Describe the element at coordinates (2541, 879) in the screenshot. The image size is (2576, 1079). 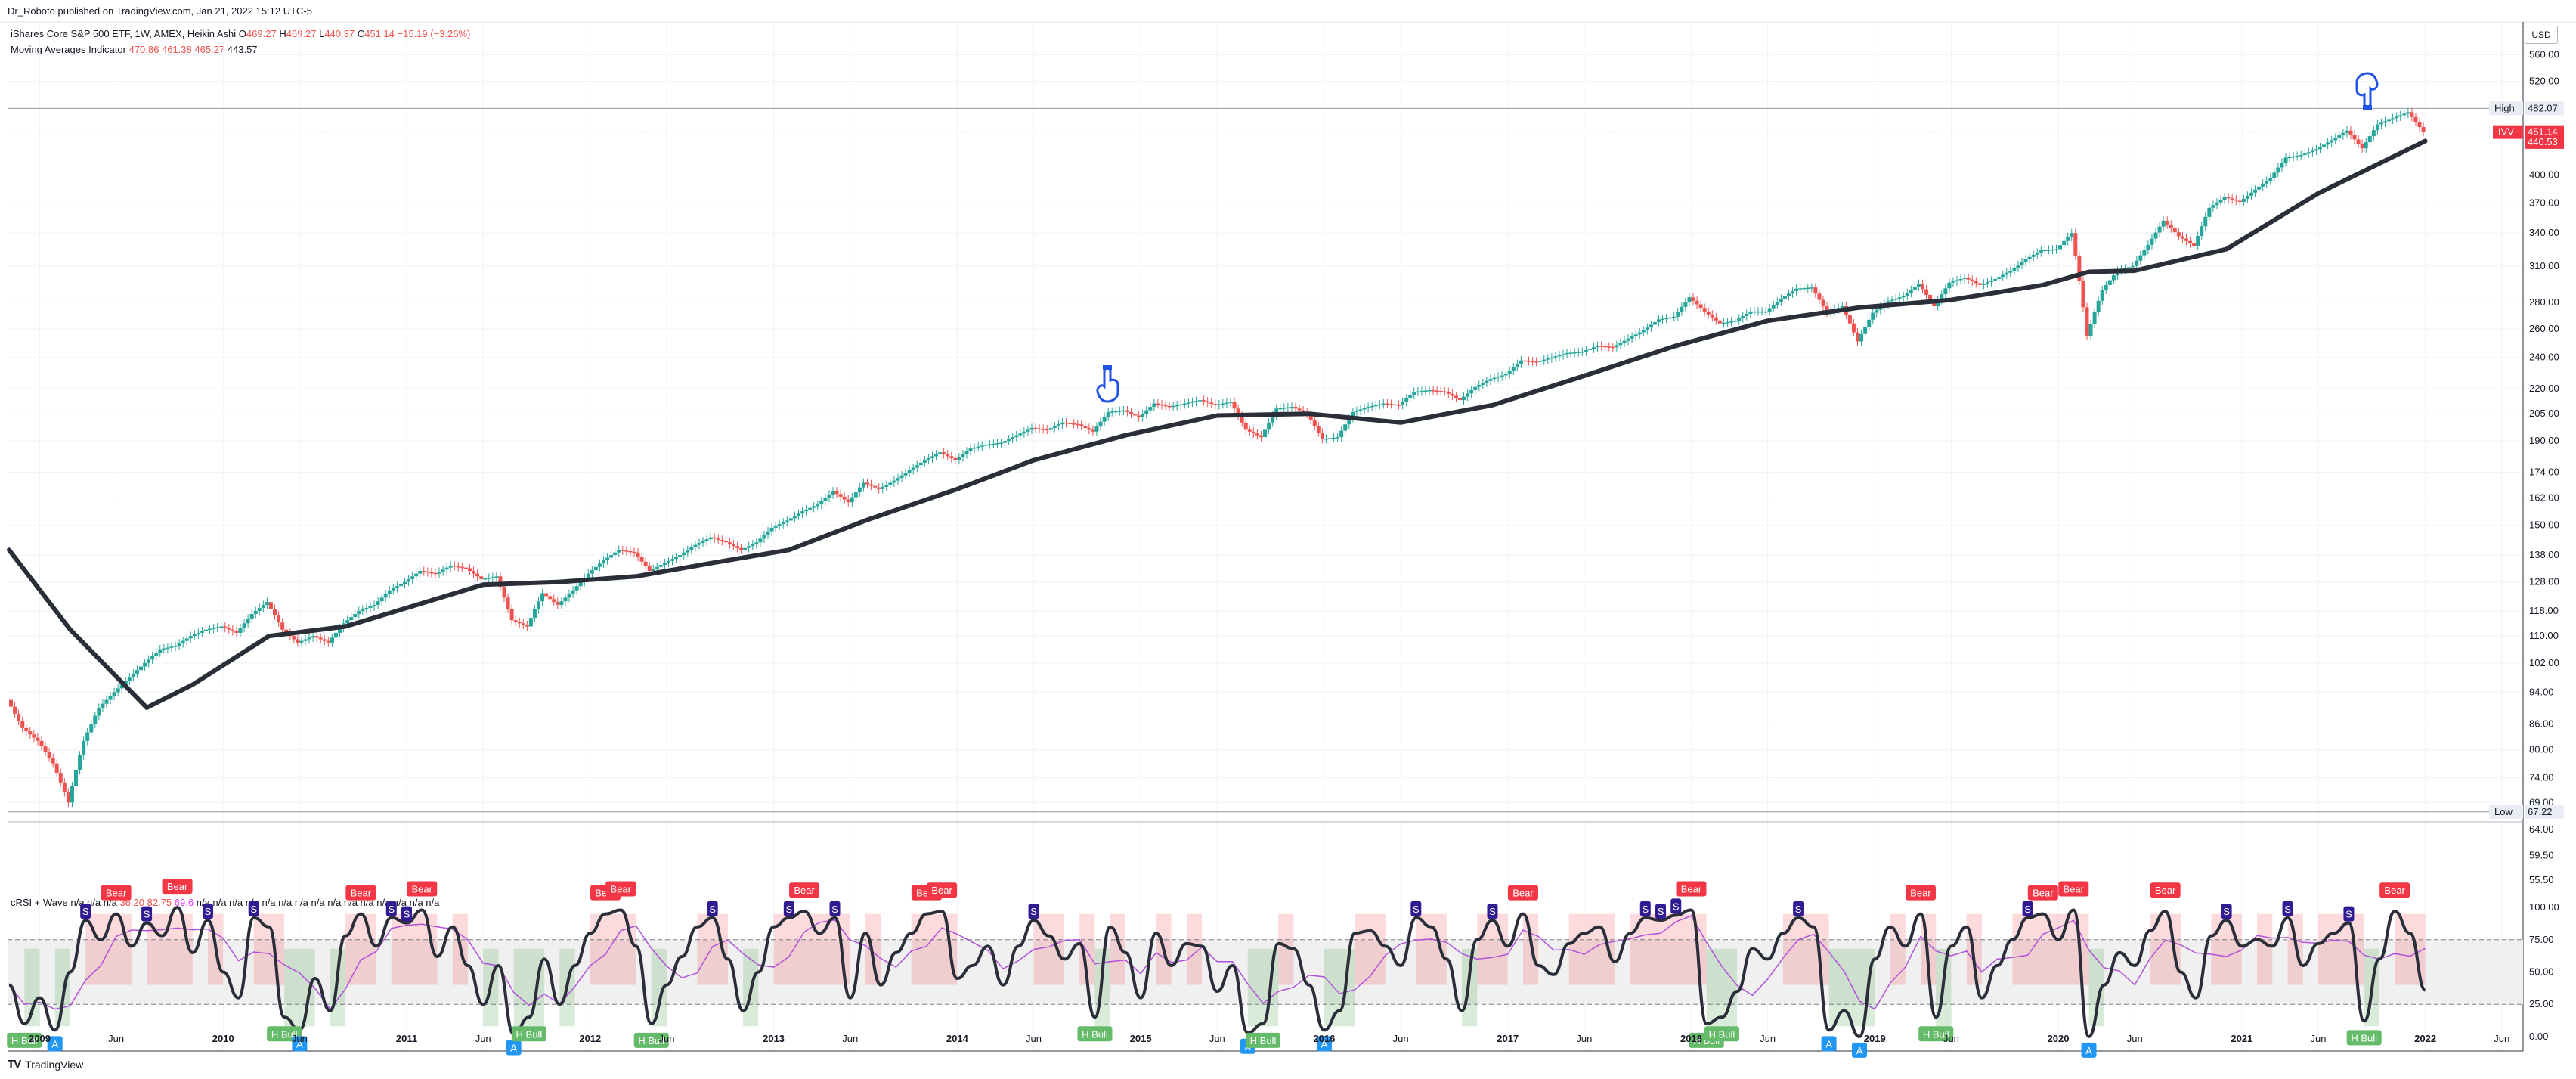
I see `price-tick-label: 55.50` at that location.